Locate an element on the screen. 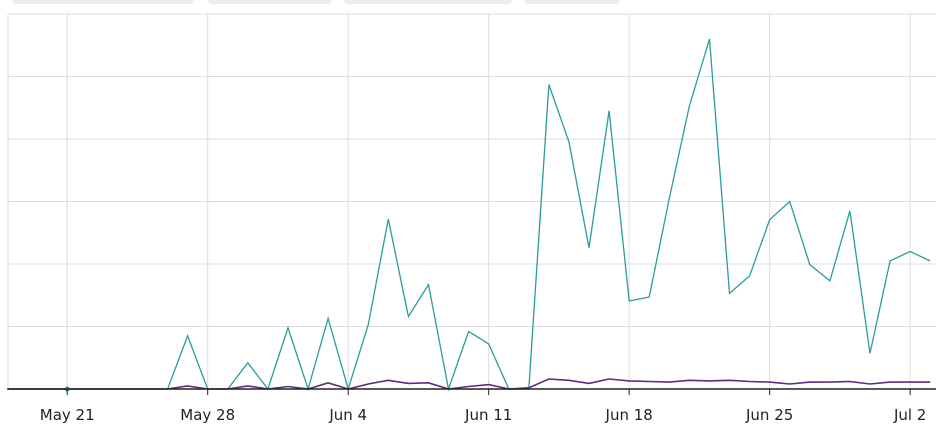 The width and height of the screenshot is (944, 434). x-tick-label: Jun 4 is located at coordinates (347, 415).